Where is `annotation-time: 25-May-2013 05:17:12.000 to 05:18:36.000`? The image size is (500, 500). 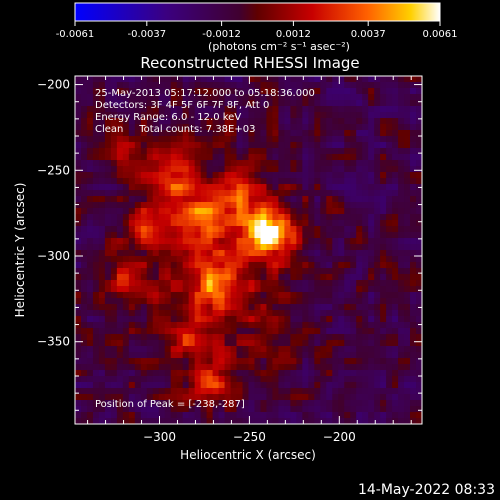
annotation-time: 25-May-2013 05:17:12.000 to 05:18:36.000 is located at coordinates (205, 93).